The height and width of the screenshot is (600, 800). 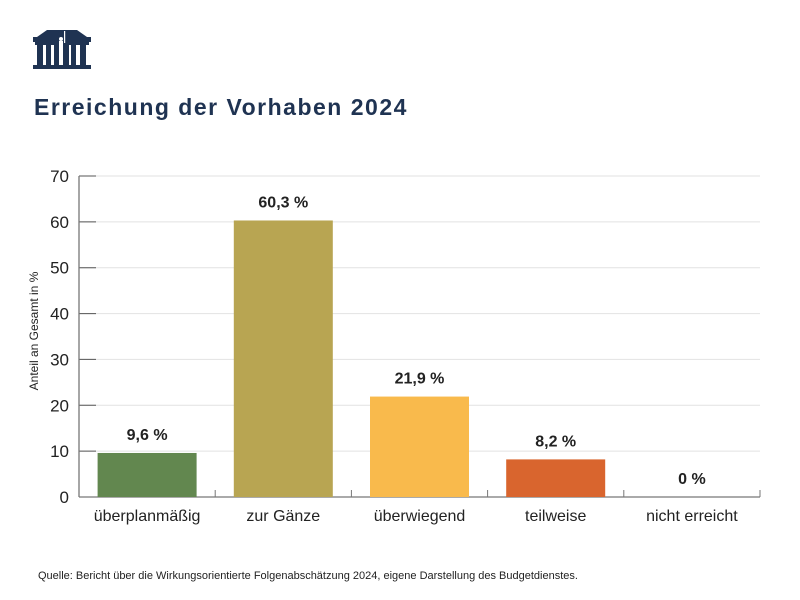 I want to click on y-tick-label: 0, so click(x=64, y=497).